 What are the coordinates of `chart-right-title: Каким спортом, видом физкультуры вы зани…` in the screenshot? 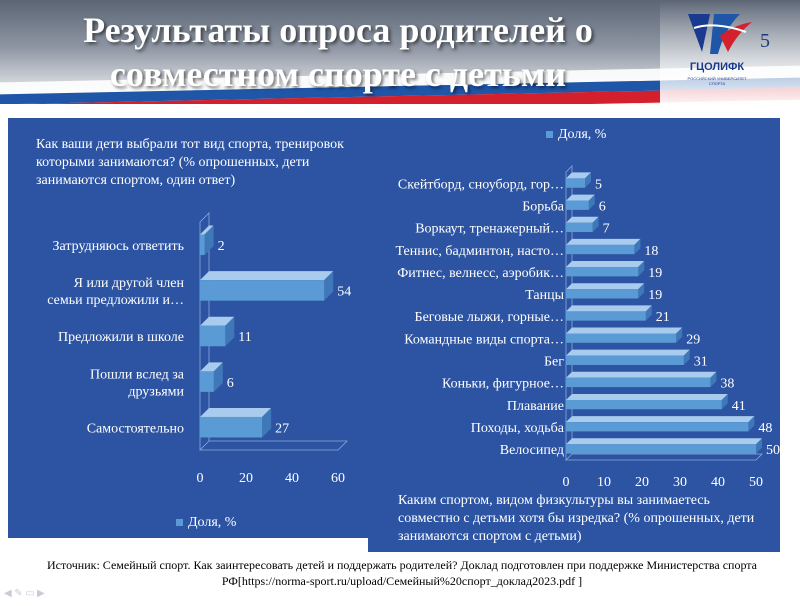 It's located at (576, 518).